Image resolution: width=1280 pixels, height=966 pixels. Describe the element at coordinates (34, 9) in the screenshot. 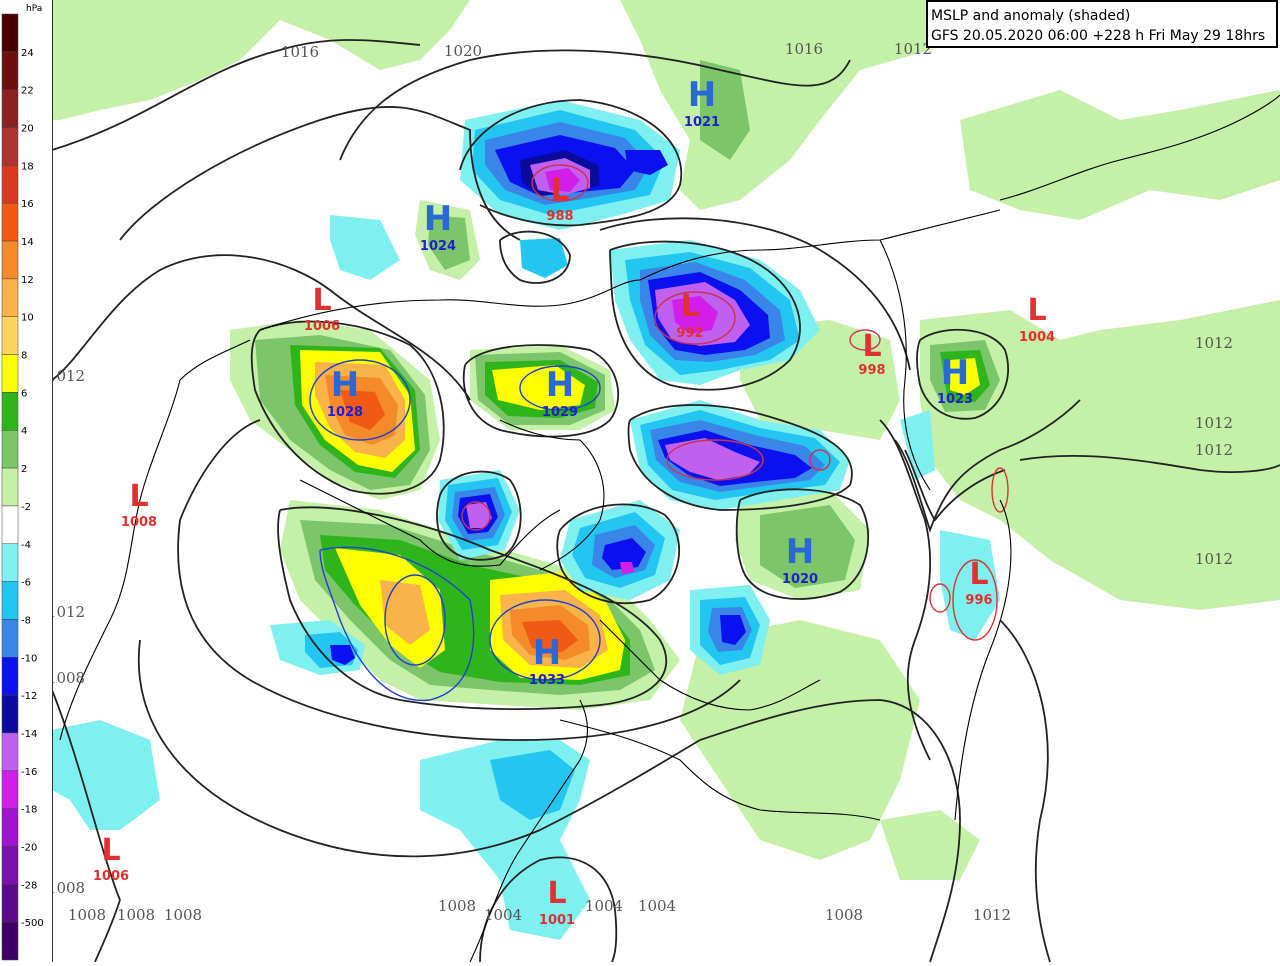

I see `legend-unit: hPa` at that location.